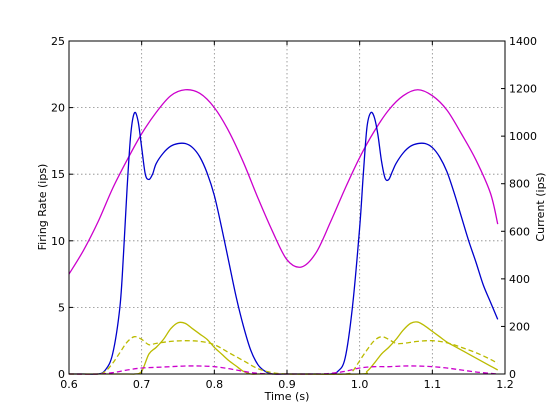 This screenshot has height=415, width=554. I want to click on y-right-tick-label: 800, so click(519, 184).